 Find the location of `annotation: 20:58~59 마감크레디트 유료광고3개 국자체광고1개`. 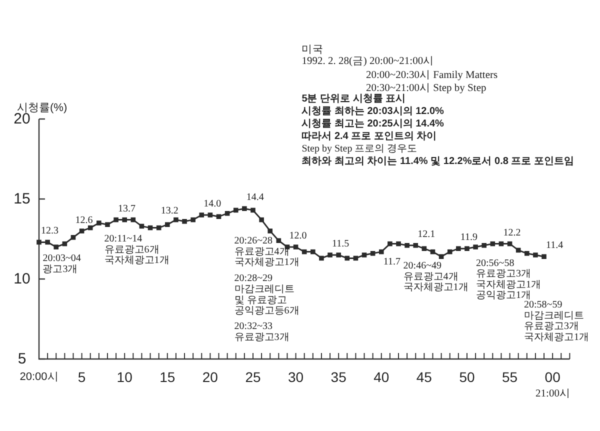

annotation: 20:58~59 마감크레디트 유료광고3개 국자체광고1개 is located at coordinates (556, 321).